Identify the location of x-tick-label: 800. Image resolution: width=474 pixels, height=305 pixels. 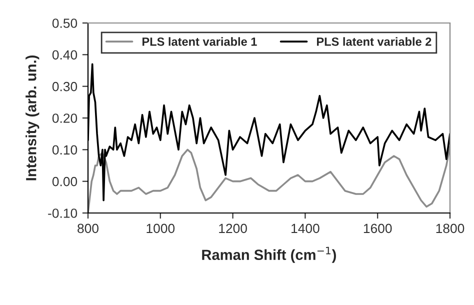
(88, 229).